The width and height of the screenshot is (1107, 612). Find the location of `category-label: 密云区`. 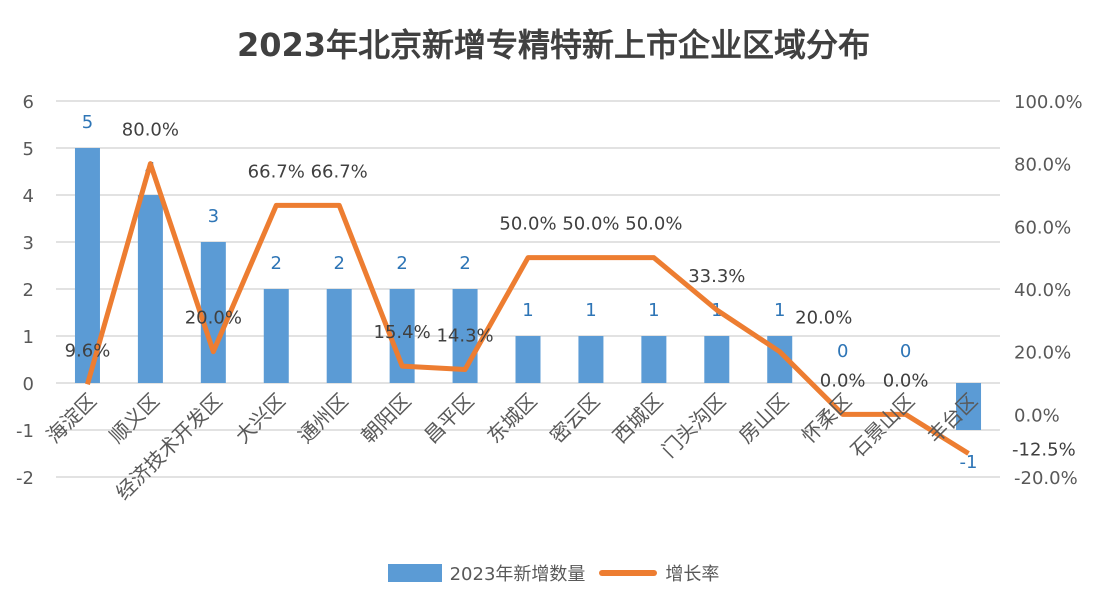

category-label: 密云区 is located at coordinates (574, 418).